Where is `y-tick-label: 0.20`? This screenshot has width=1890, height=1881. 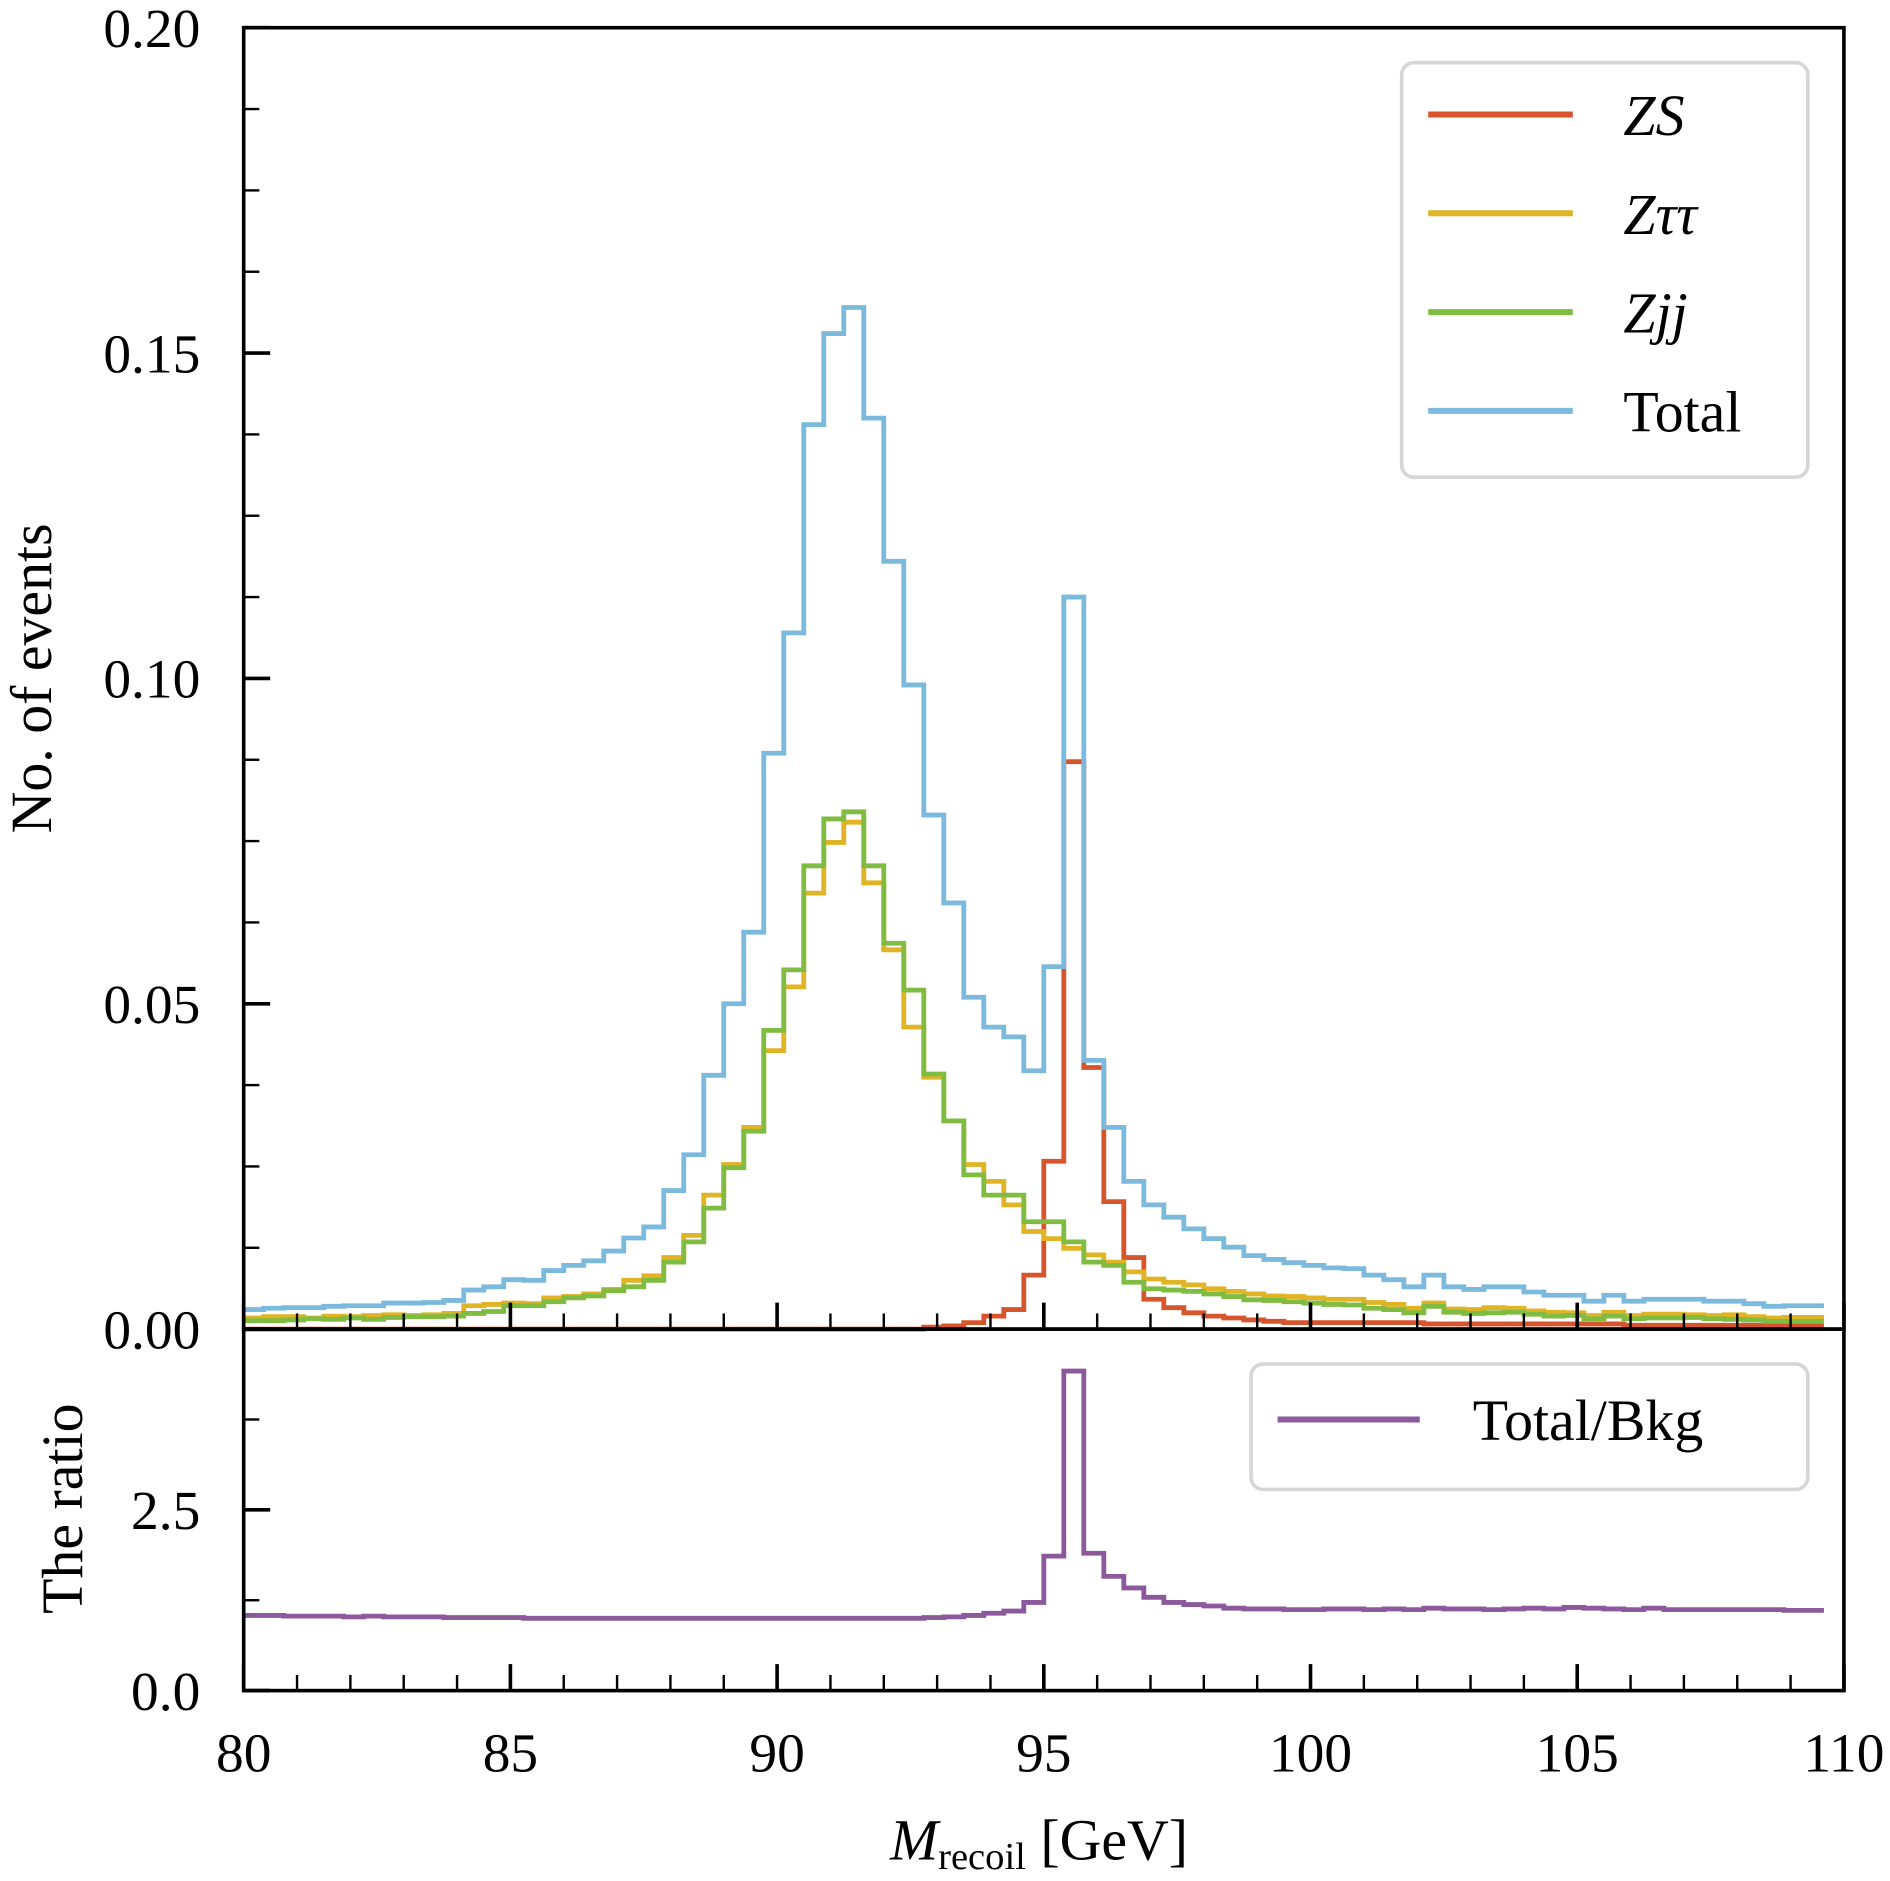 y-tick-label: 0.20 is located at coordinates (151, 29).